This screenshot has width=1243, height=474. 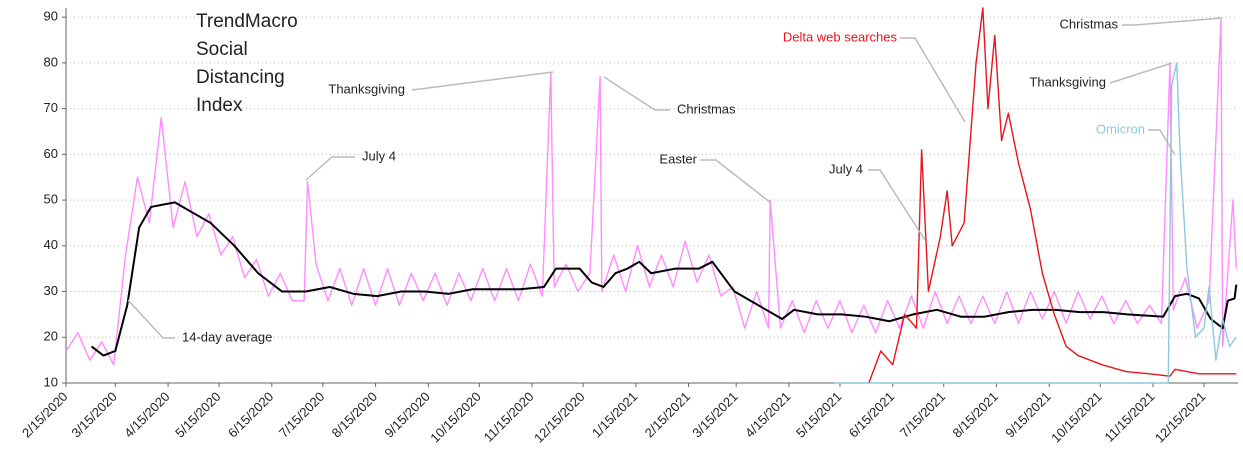 I want to click on x-tick-label: 7/15/2021, so click(x=923, y=415).